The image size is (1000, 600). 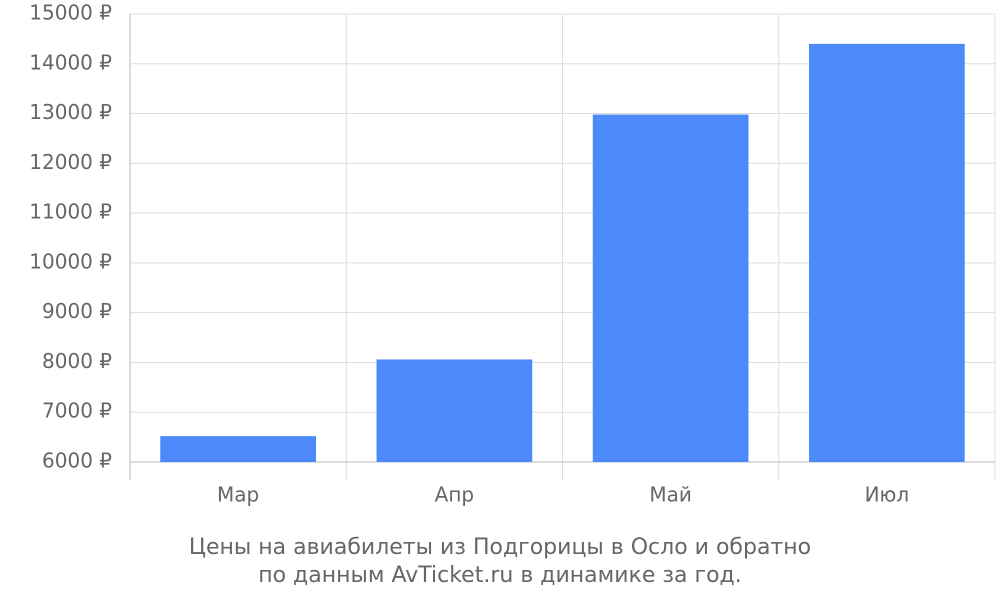 What do you see at coordinates (70, 212) in the screenshot?
I see `y-tick-label: 11000 ₽` at bounding box center [70, 212].